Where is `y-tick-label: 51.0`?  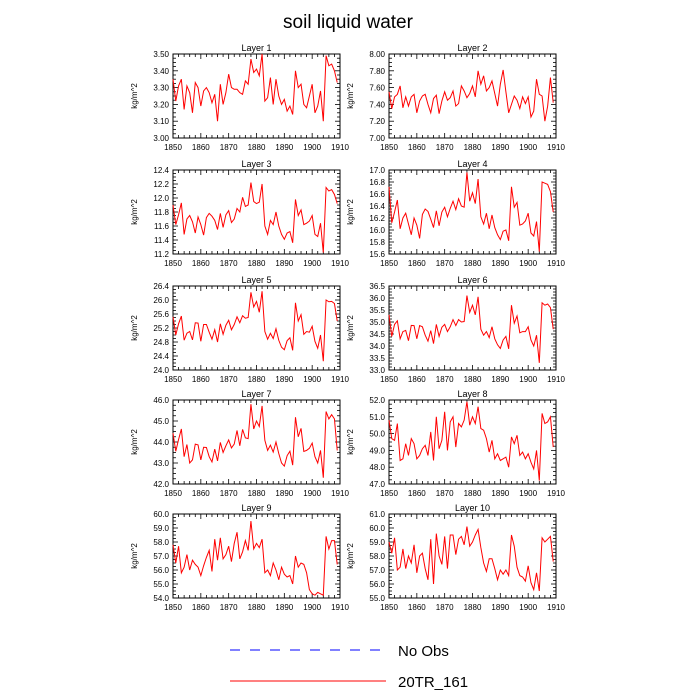 y-tick-label: 51.0 is located at coordinates (377, 417).